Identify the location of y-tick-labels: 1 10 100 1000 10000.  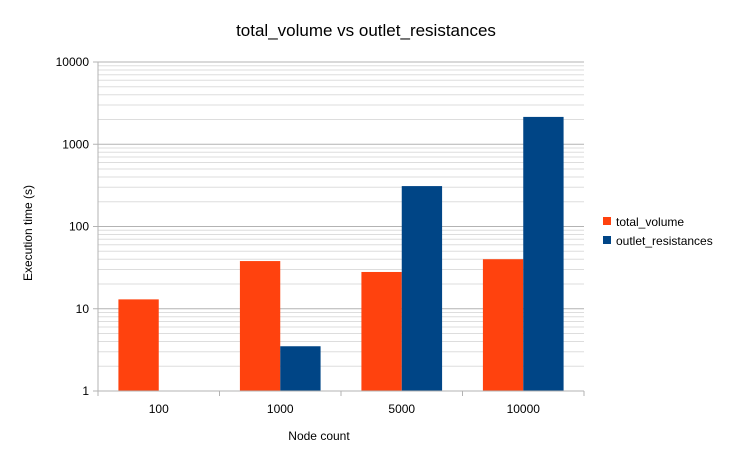
(73, 226).